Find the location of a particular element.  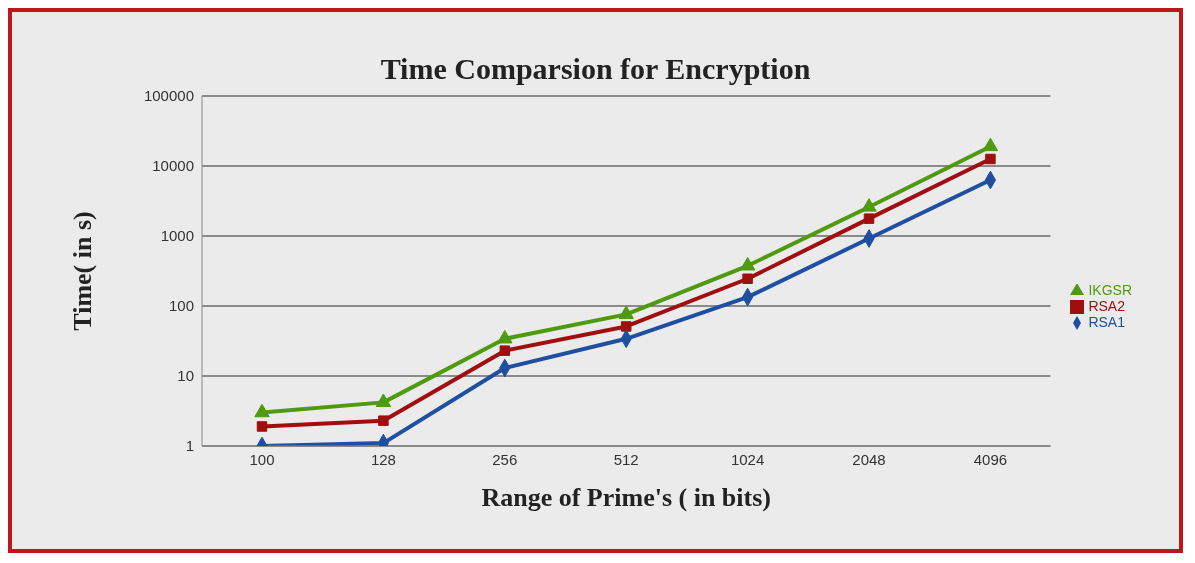

x-tick-label: 256 is located at coordinates (505, 459).